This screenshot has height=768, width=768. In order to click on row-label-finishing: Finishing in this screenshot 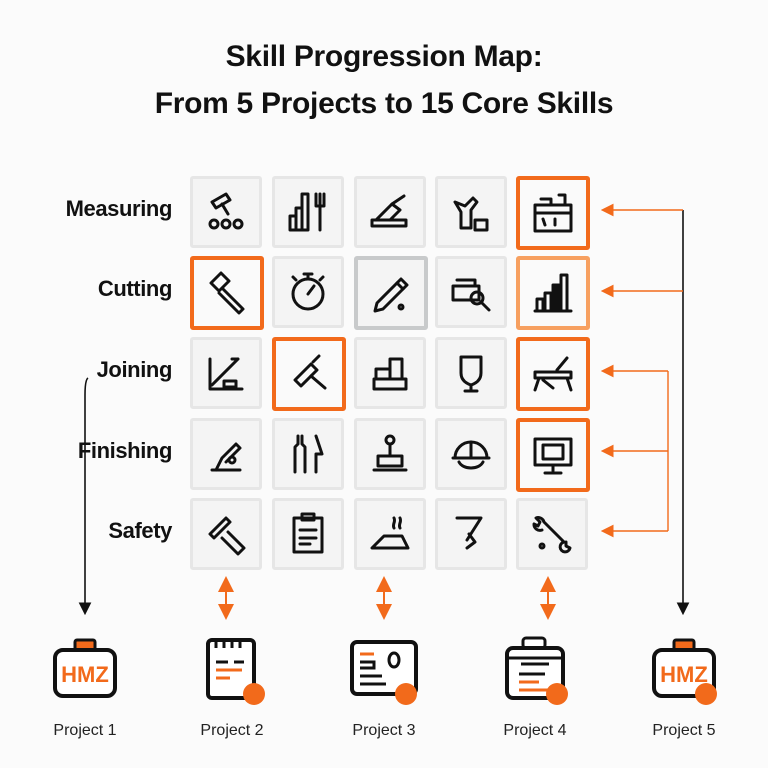, I will do `click(125, 450)`.